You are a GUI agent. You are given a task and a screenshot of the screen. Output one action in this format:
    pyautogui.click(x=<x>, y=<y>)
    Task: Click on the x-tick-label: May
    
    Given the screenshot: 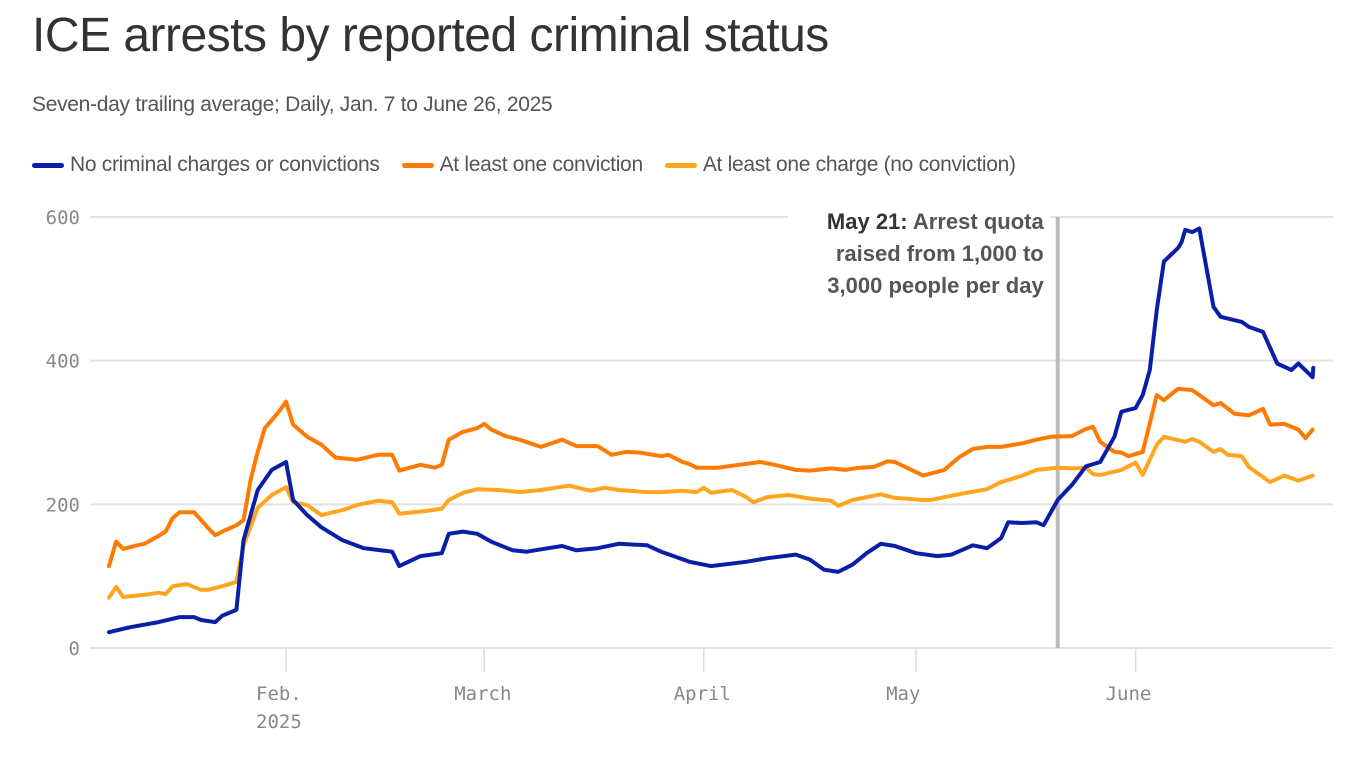 What is the action you would take?
    pyautogui.click(x=903, y=694)
    